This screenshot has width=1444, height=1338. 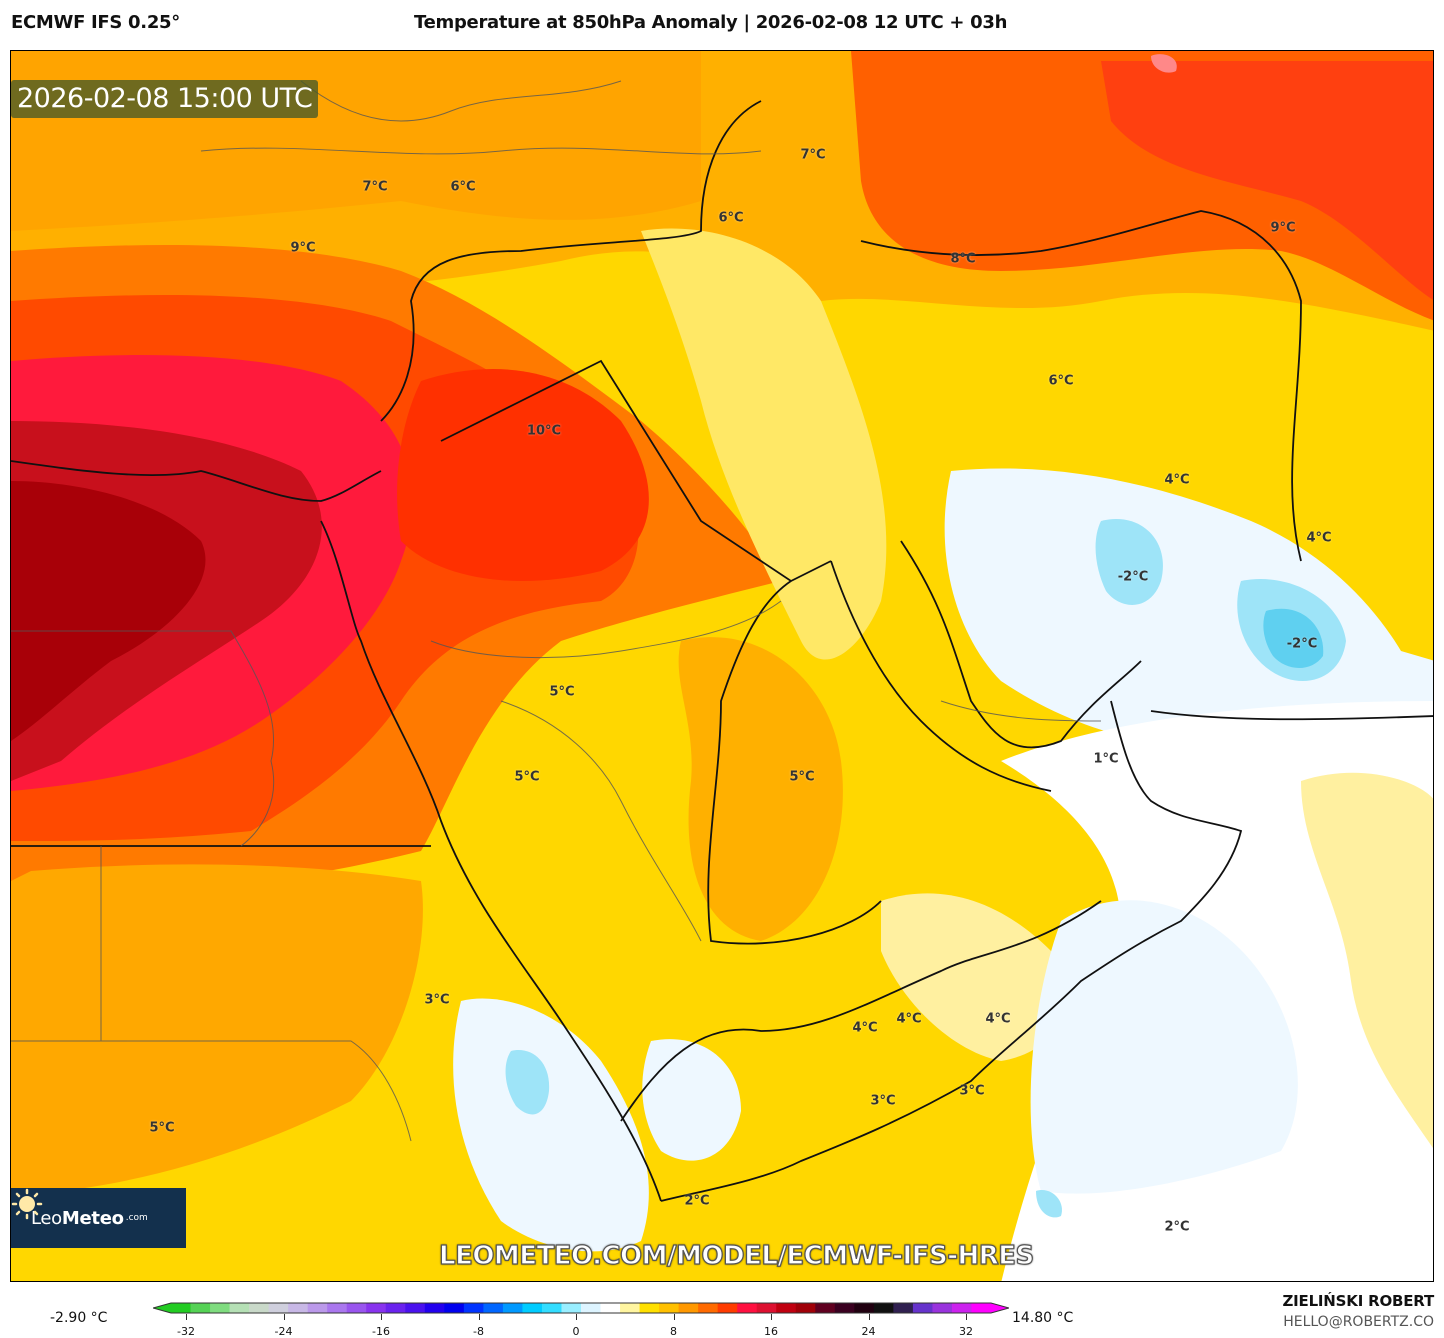 What do you see at coordinates (868, 1331) in the screenshot?
I see `colorbar-tick-label: 24` at bounding box center [868, 1331].